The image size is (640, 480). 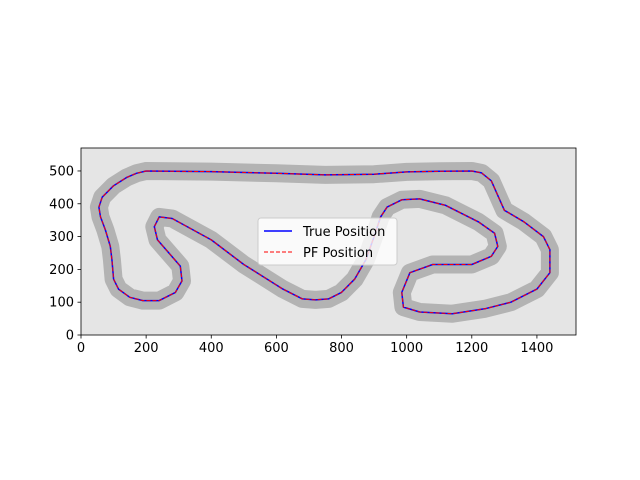 What do you see at coordinates (276, 348) in the screenshot?
I see `x-tick-label: 600` at bounding box center [276, 348].